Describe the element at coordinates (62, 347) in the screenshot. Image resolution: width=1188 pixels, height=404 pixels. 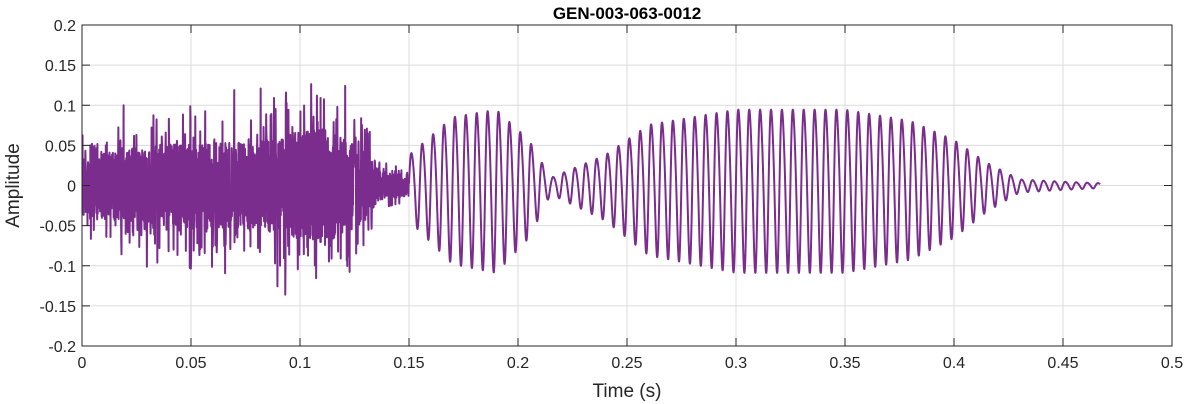
I see `y-tick-label: -0.2` at that location.